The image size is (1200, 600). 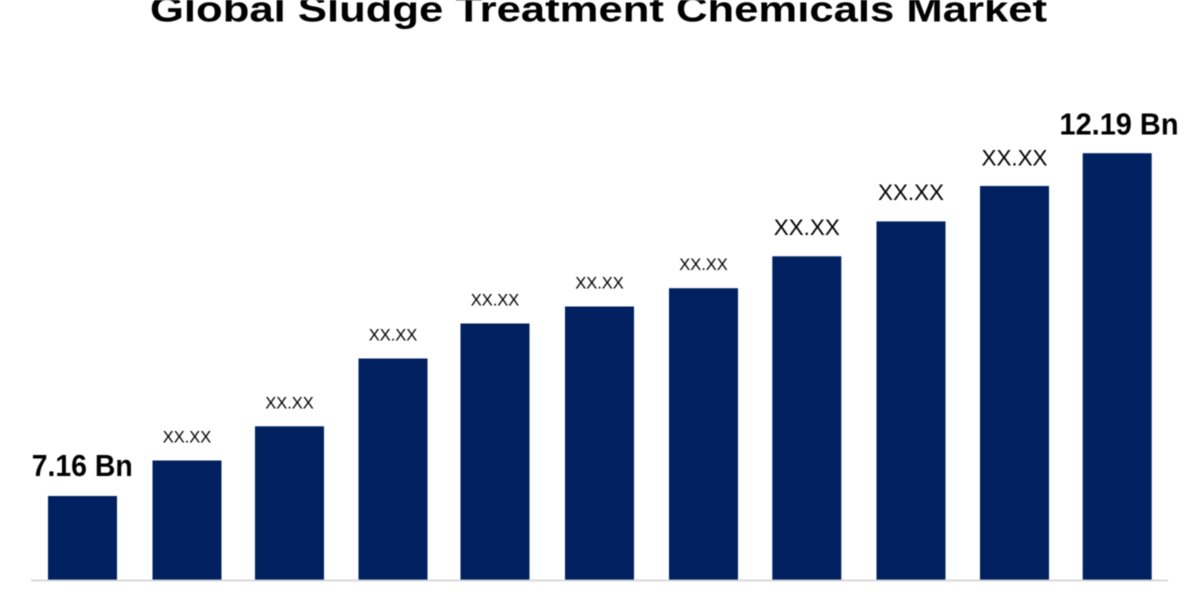 What do you see at coordinates (1119, 125) in the screenshot?
I see `svg-text: 12.19 Bn` at bounding box center [1119, 125].